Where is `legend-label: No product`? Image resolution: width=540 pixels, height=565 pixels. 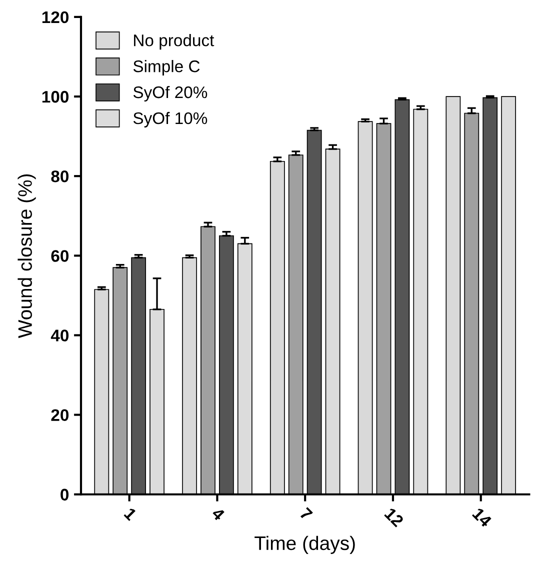 legend-label: No product is located at coordinates (174, 42).